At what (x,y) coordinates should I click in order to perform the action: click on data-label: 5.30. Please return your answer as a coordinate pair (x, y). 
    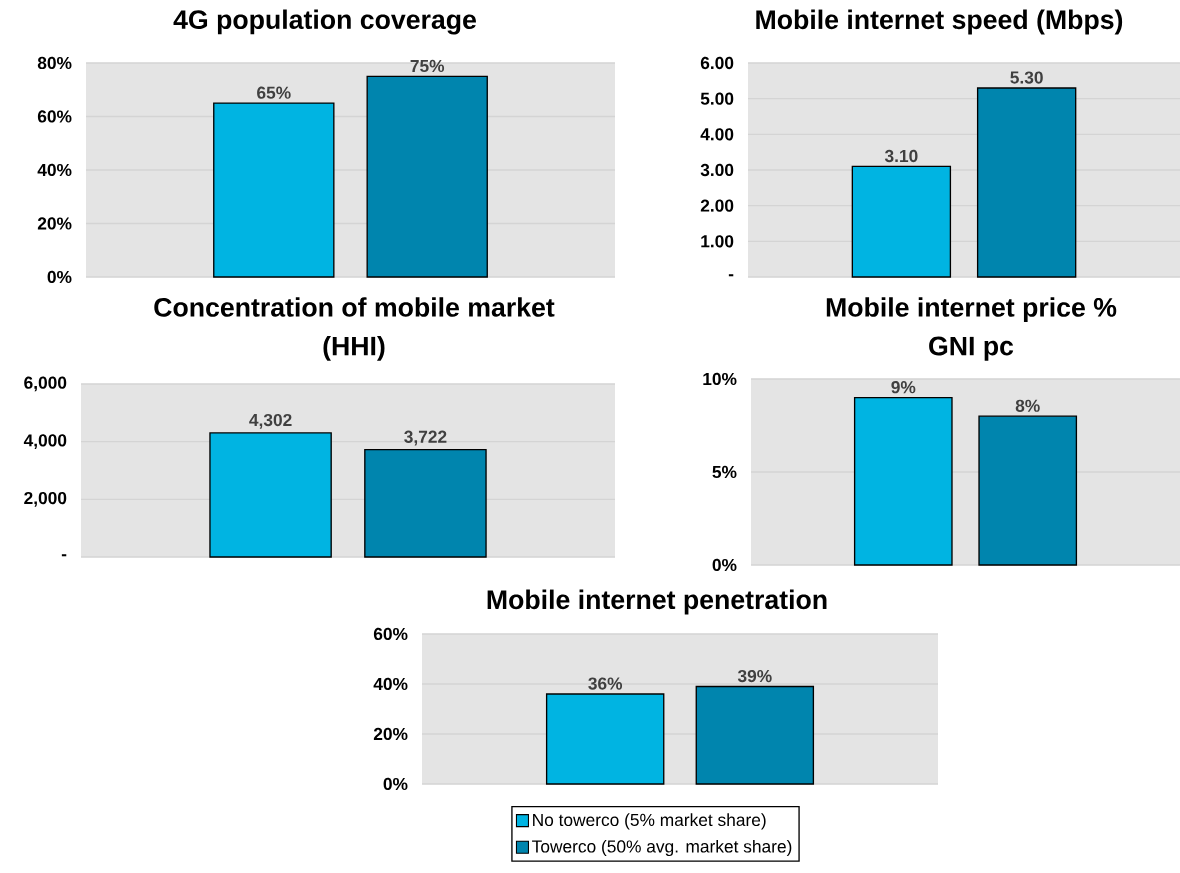
    Looking at the image, I should click on (1026, 77).